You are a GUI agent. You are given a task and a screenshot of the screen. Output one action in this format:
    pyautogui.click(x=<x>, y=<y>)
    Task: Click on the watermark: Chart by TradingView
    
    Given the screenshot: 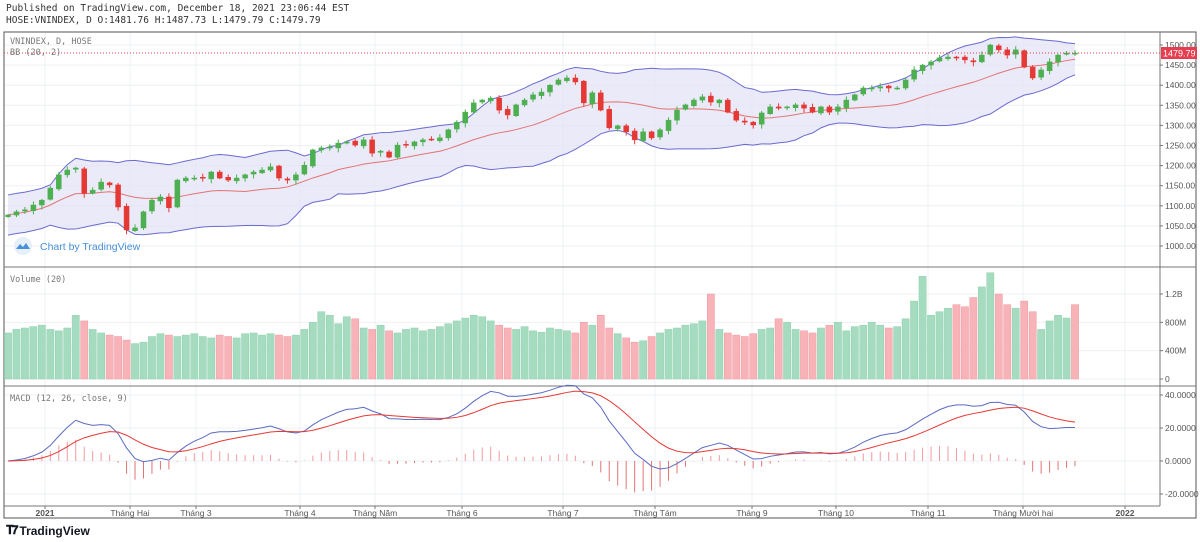 What is the action you would take?
    pyautogui.click(x=77, y=246)
    